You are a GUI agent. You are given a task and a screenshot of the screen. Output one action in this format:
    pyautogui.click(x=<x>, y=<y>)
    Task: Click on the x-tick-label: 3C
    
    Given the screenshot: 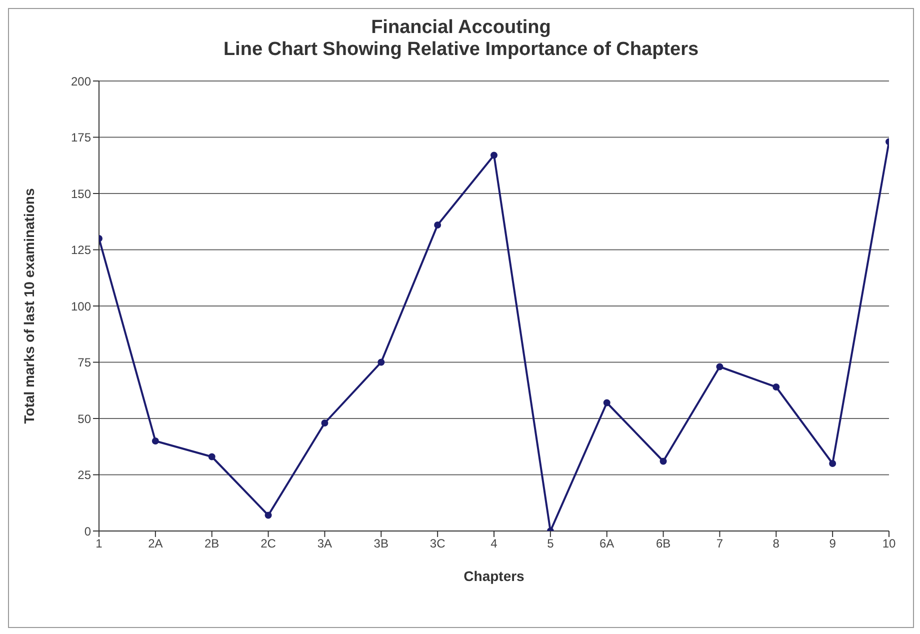 What is the action you would take?
    pyautogui.click(x=438, y=543)
    